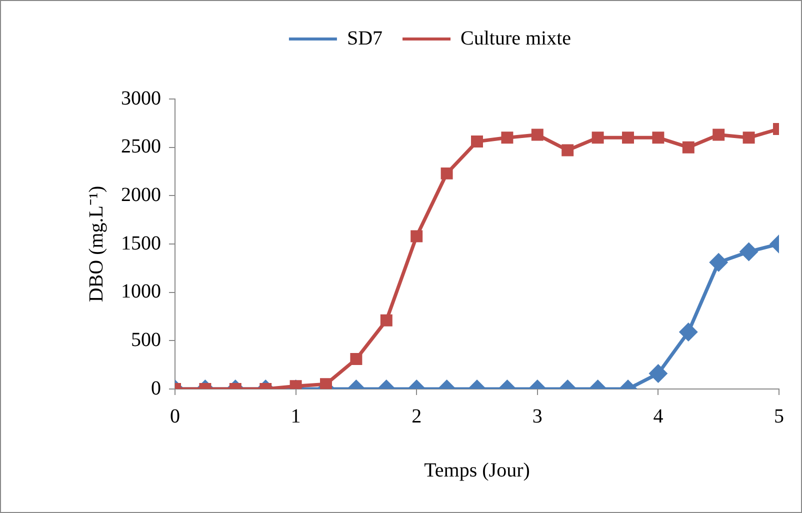 This screenshot has width=802, height=513. Describe the element at coordinates (146, 339) in the screenshot. I see `y-tick-label: 500` at that location.